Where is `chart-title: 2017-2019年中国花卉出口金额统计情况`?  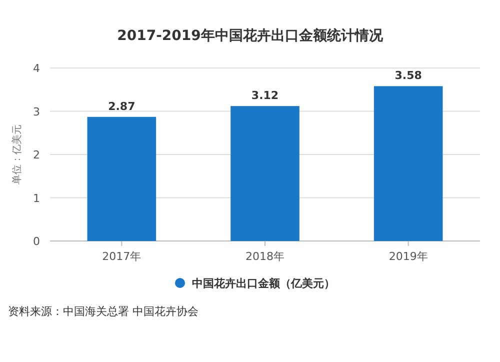
chart-title: 2017-2019年中国花卉出口金额统计情况 is located at coordinates (250, 35).